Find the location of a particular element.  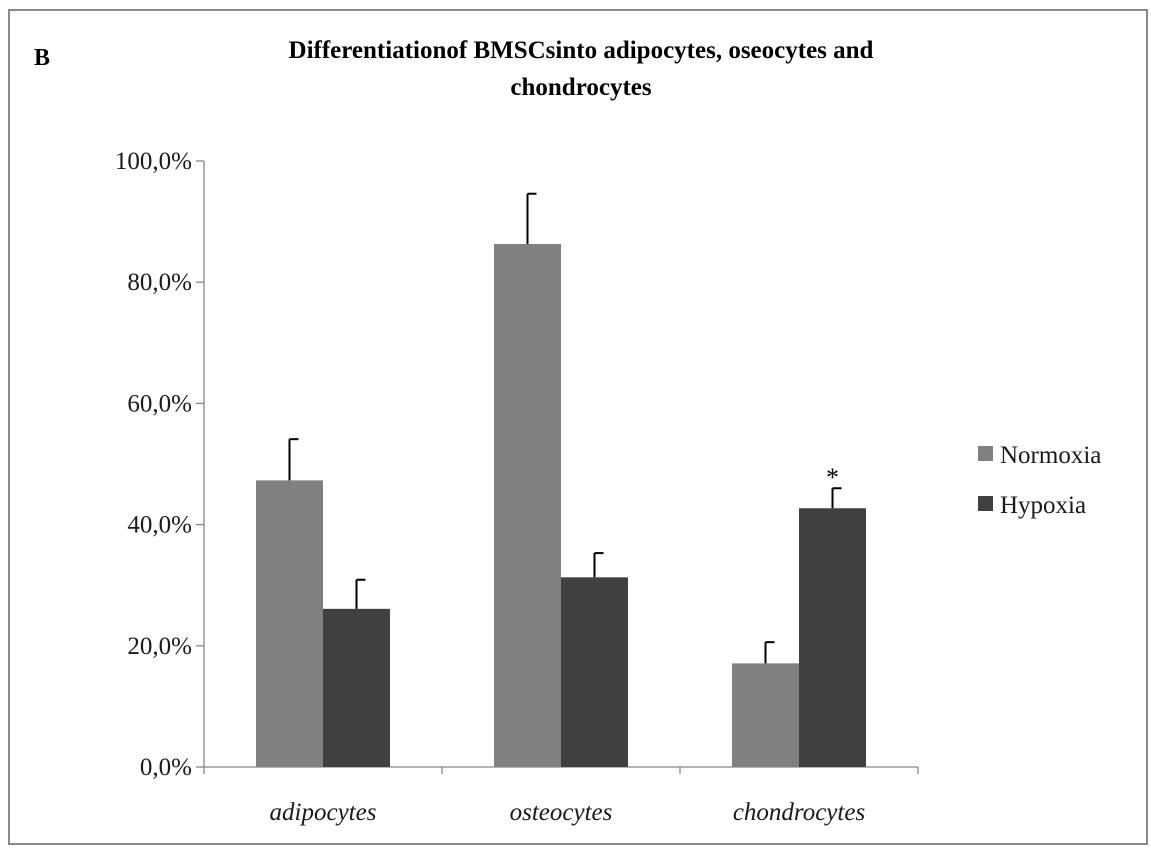

legend-swatch-normoxia is located at coordinates (985, 453).